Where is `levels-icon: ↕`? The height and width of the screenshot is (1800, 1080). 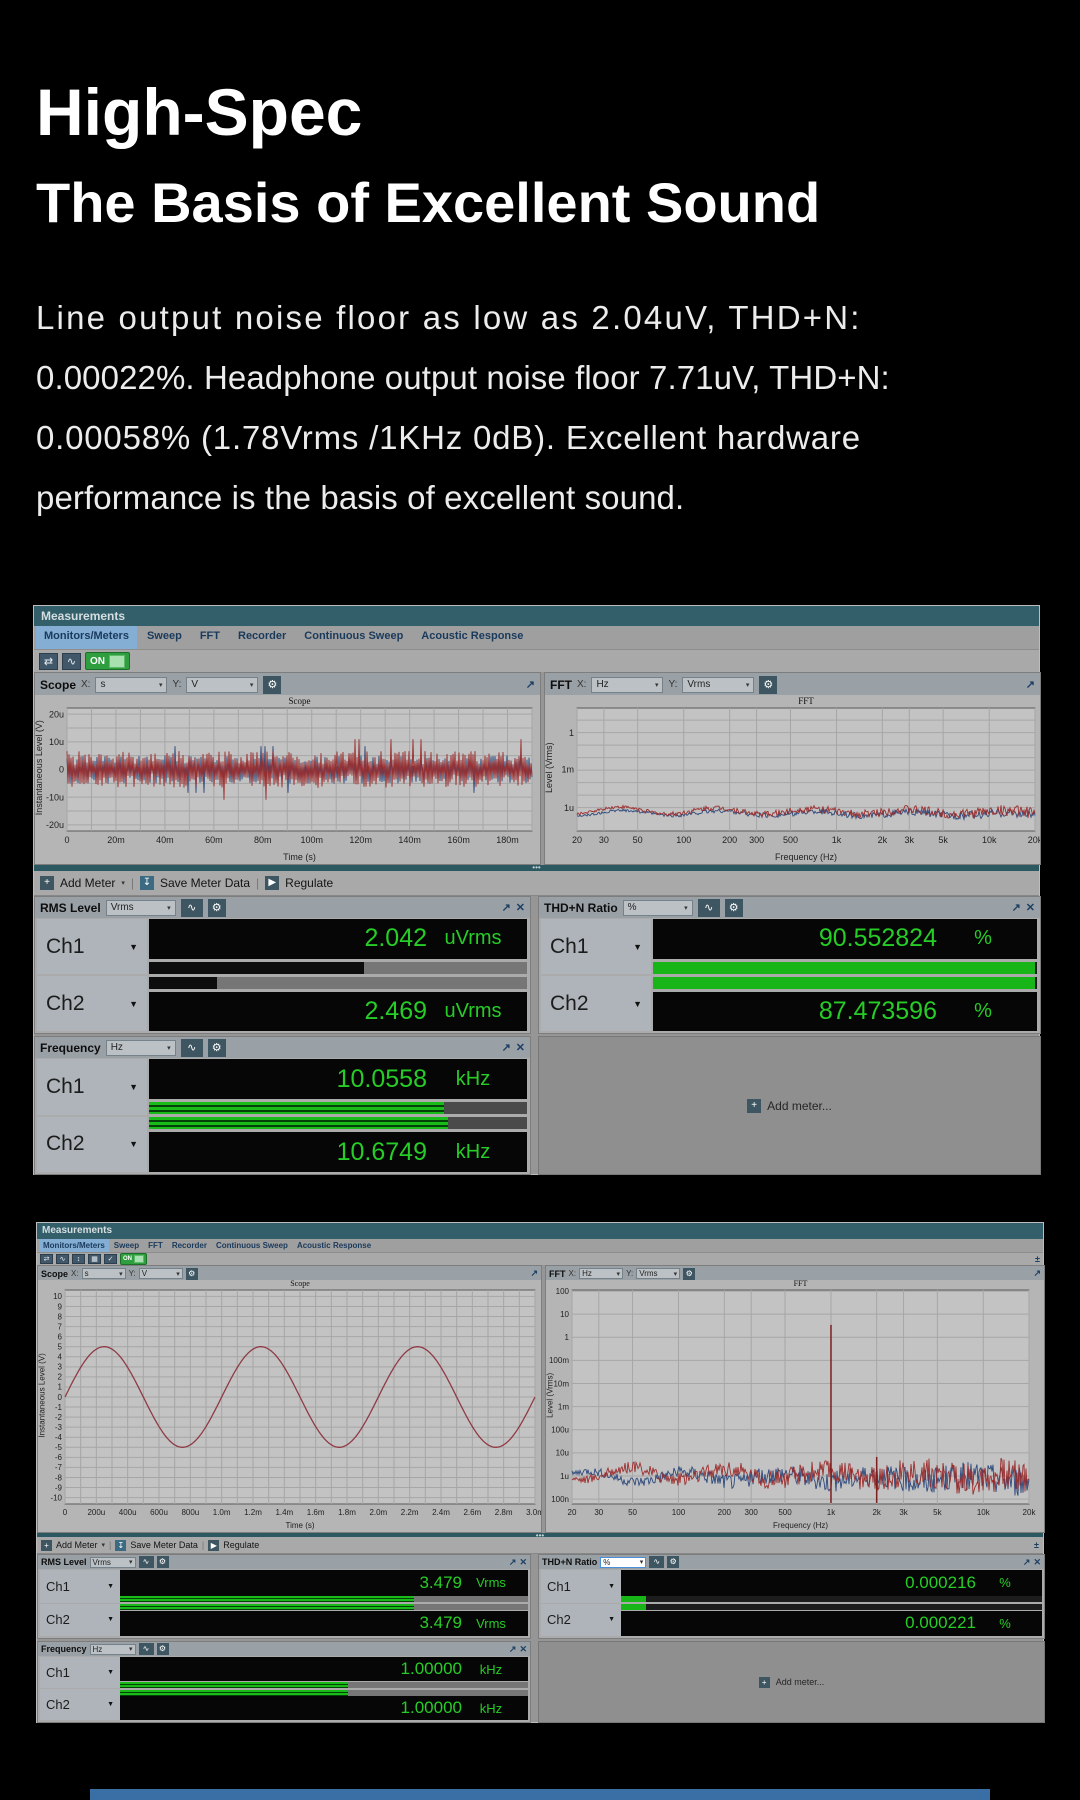 levels-icon: ↕ is located at coordinates (78, 1259).